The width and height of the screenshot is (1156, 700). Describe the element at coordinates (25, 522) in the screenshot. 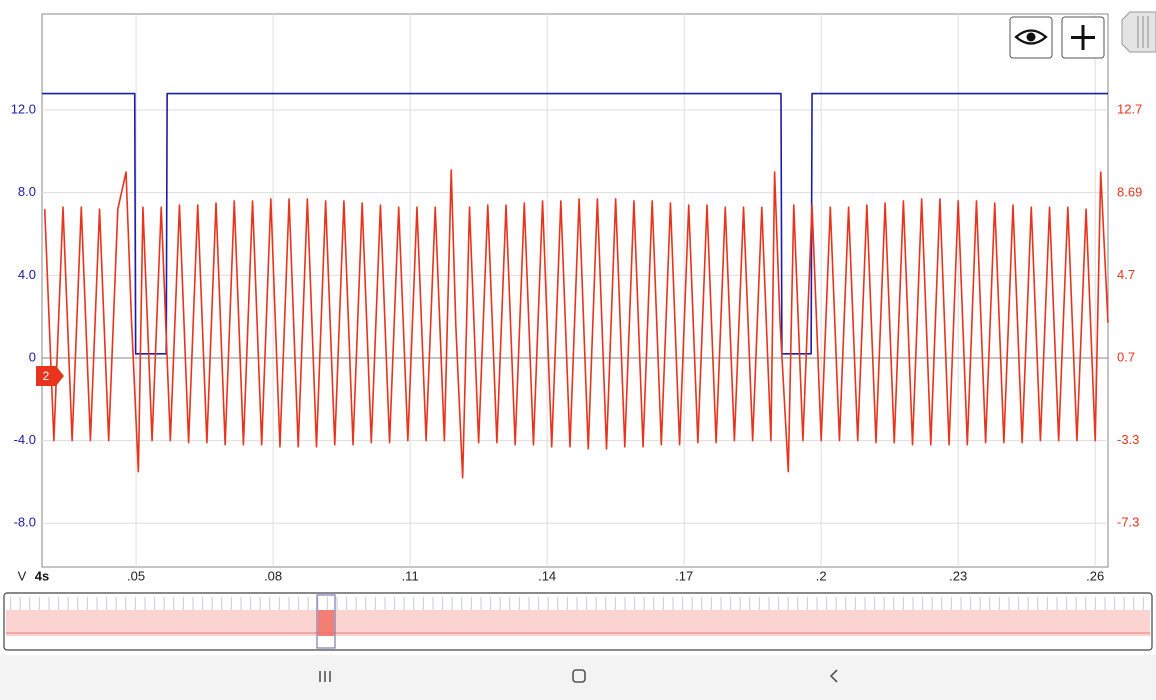

I see `y-tick-label: -8.0` at that location.